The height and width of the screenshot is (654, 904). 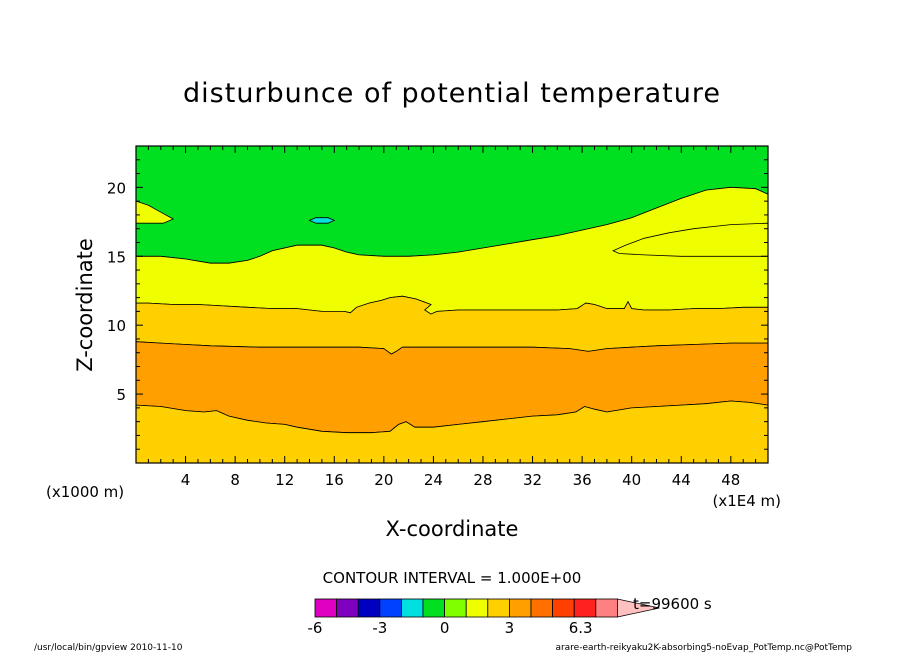 I want to click on y-tick-label-15: 15, so click(x=116, y=257).